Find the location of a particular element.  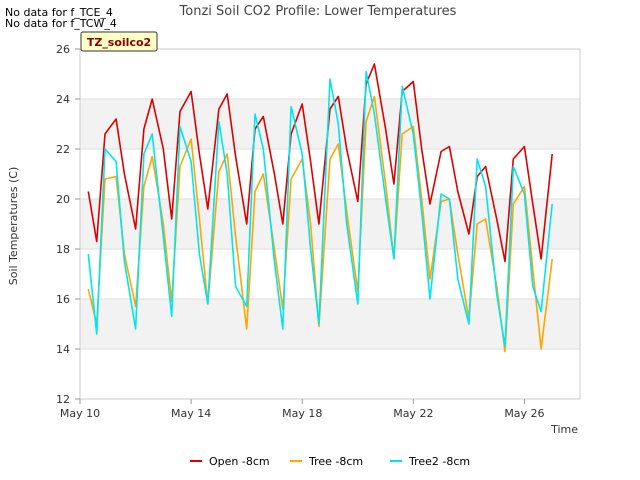

badge-box is located at coordinates (119, 41).